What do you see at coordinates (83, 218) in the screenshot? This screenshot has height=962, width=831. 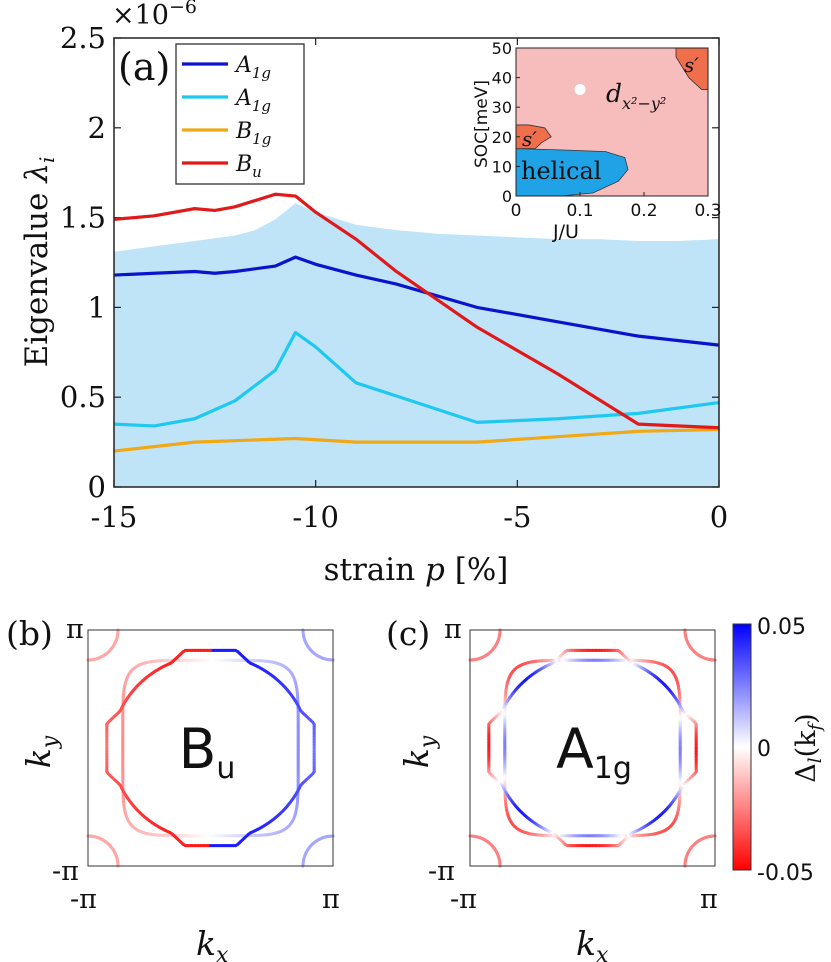 I see `a-ytick-label: 1.5` at bounding box center [83, 218].